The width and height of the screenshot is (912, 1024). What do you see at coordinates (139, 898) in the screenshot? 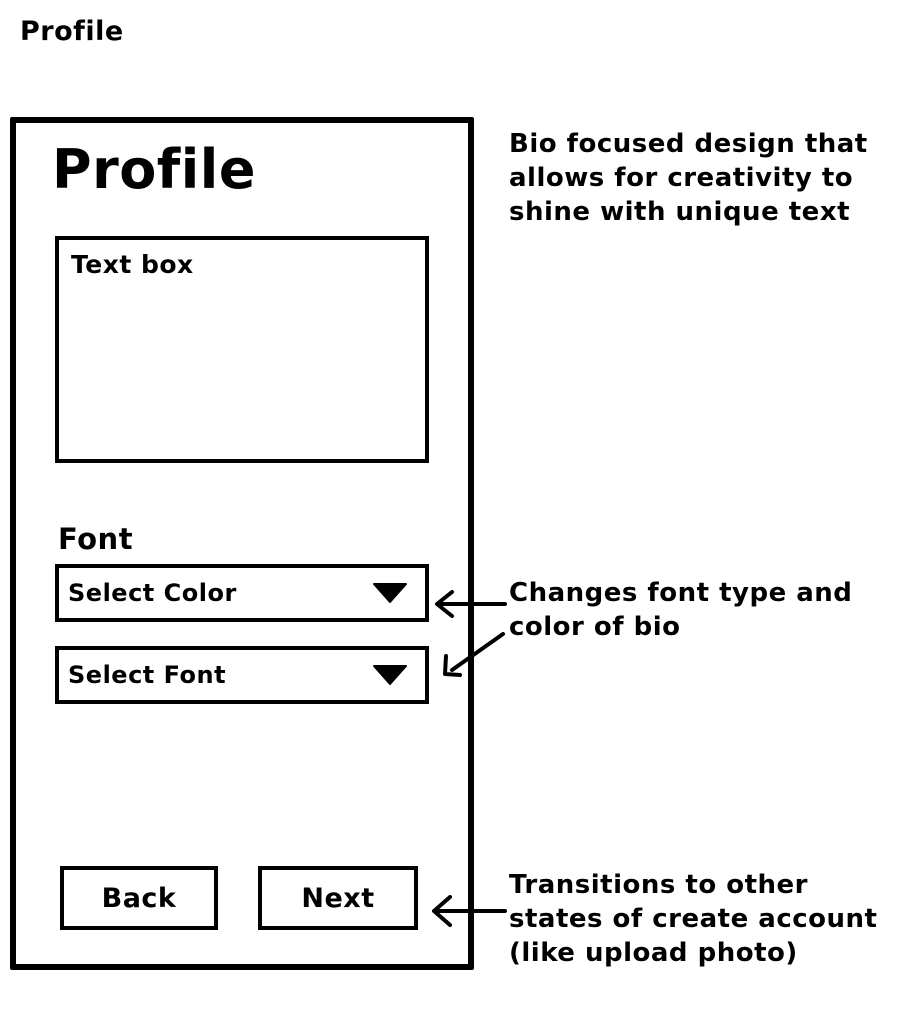
I see `back-button: Back` at bounding box center [139, 898].